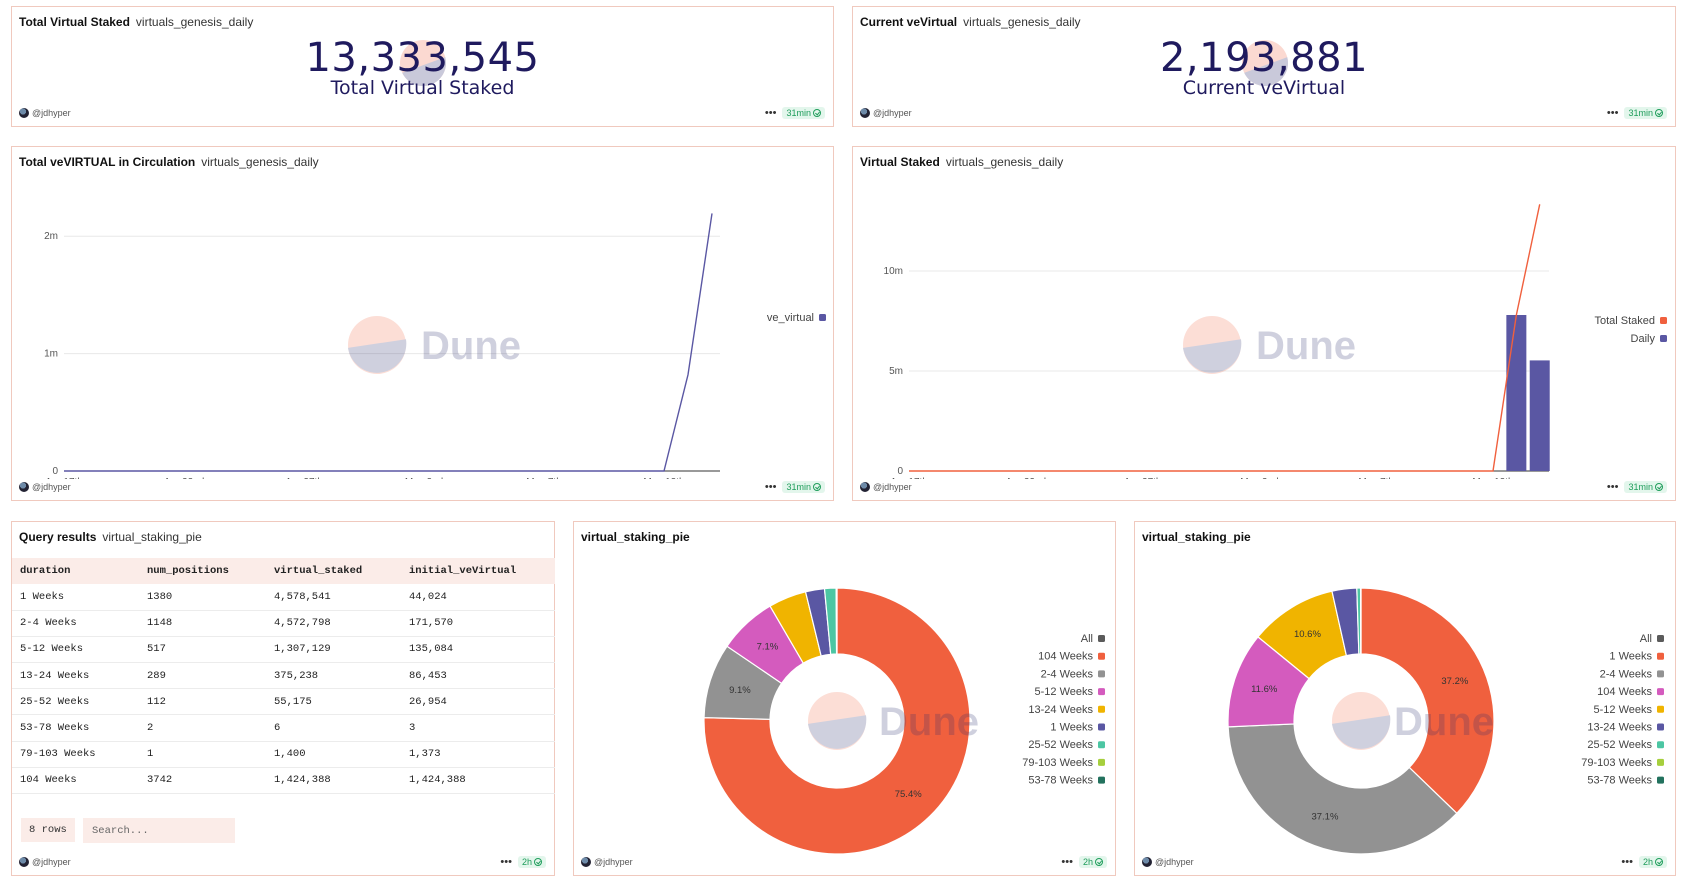 This screenshot has height=881, width=1683. Describe the element at coordinates (75, 728) in the screenshot. I see `table-cell-duration: 53-78 Weeks` at that location.